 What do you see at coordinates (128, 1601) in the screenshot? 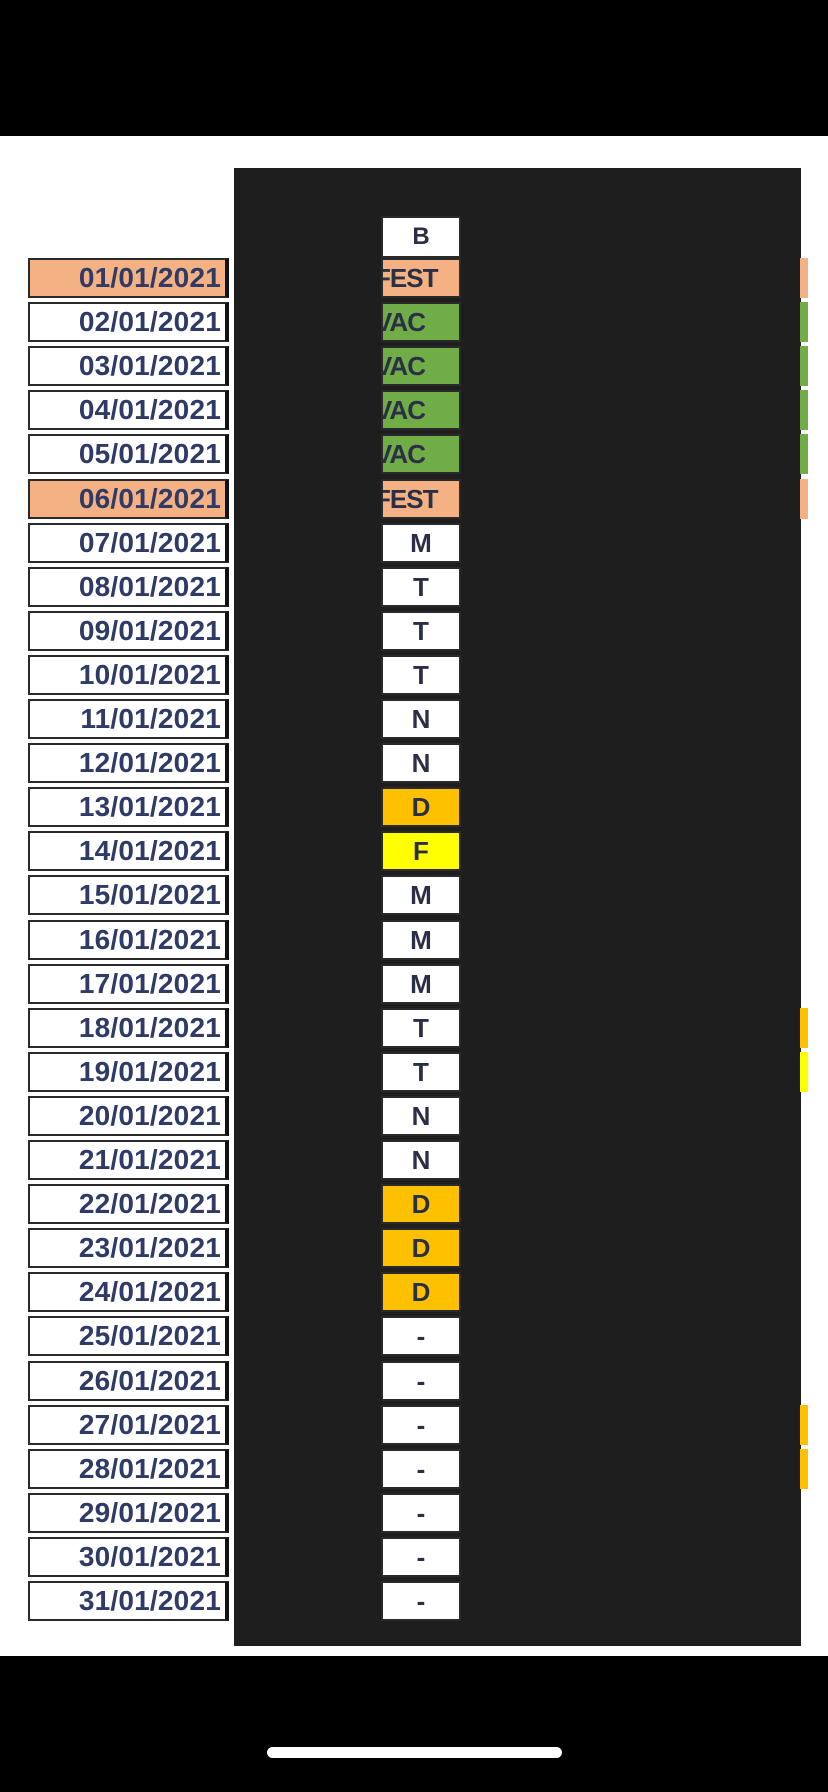
I see `date-cell: 31/01/2021` at bounding box center [128, 1601].